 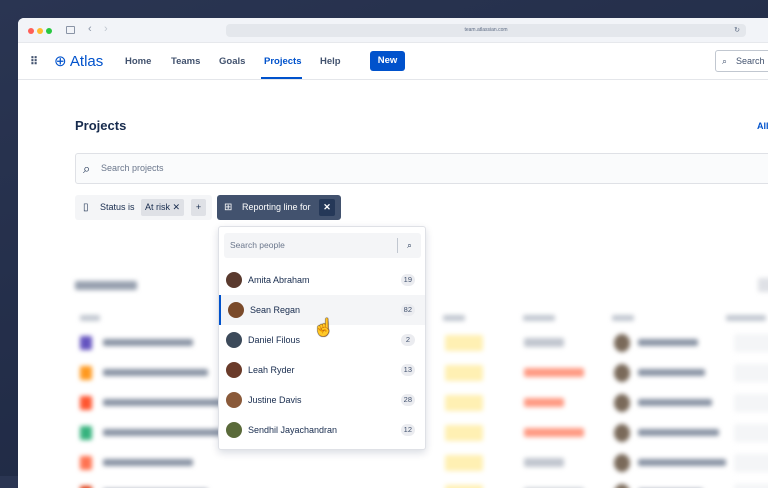 What do you see at coordinates (176, 207) in the screenshot?
I see `remove-status-icon: ✕` at bounding box center [176, 207].